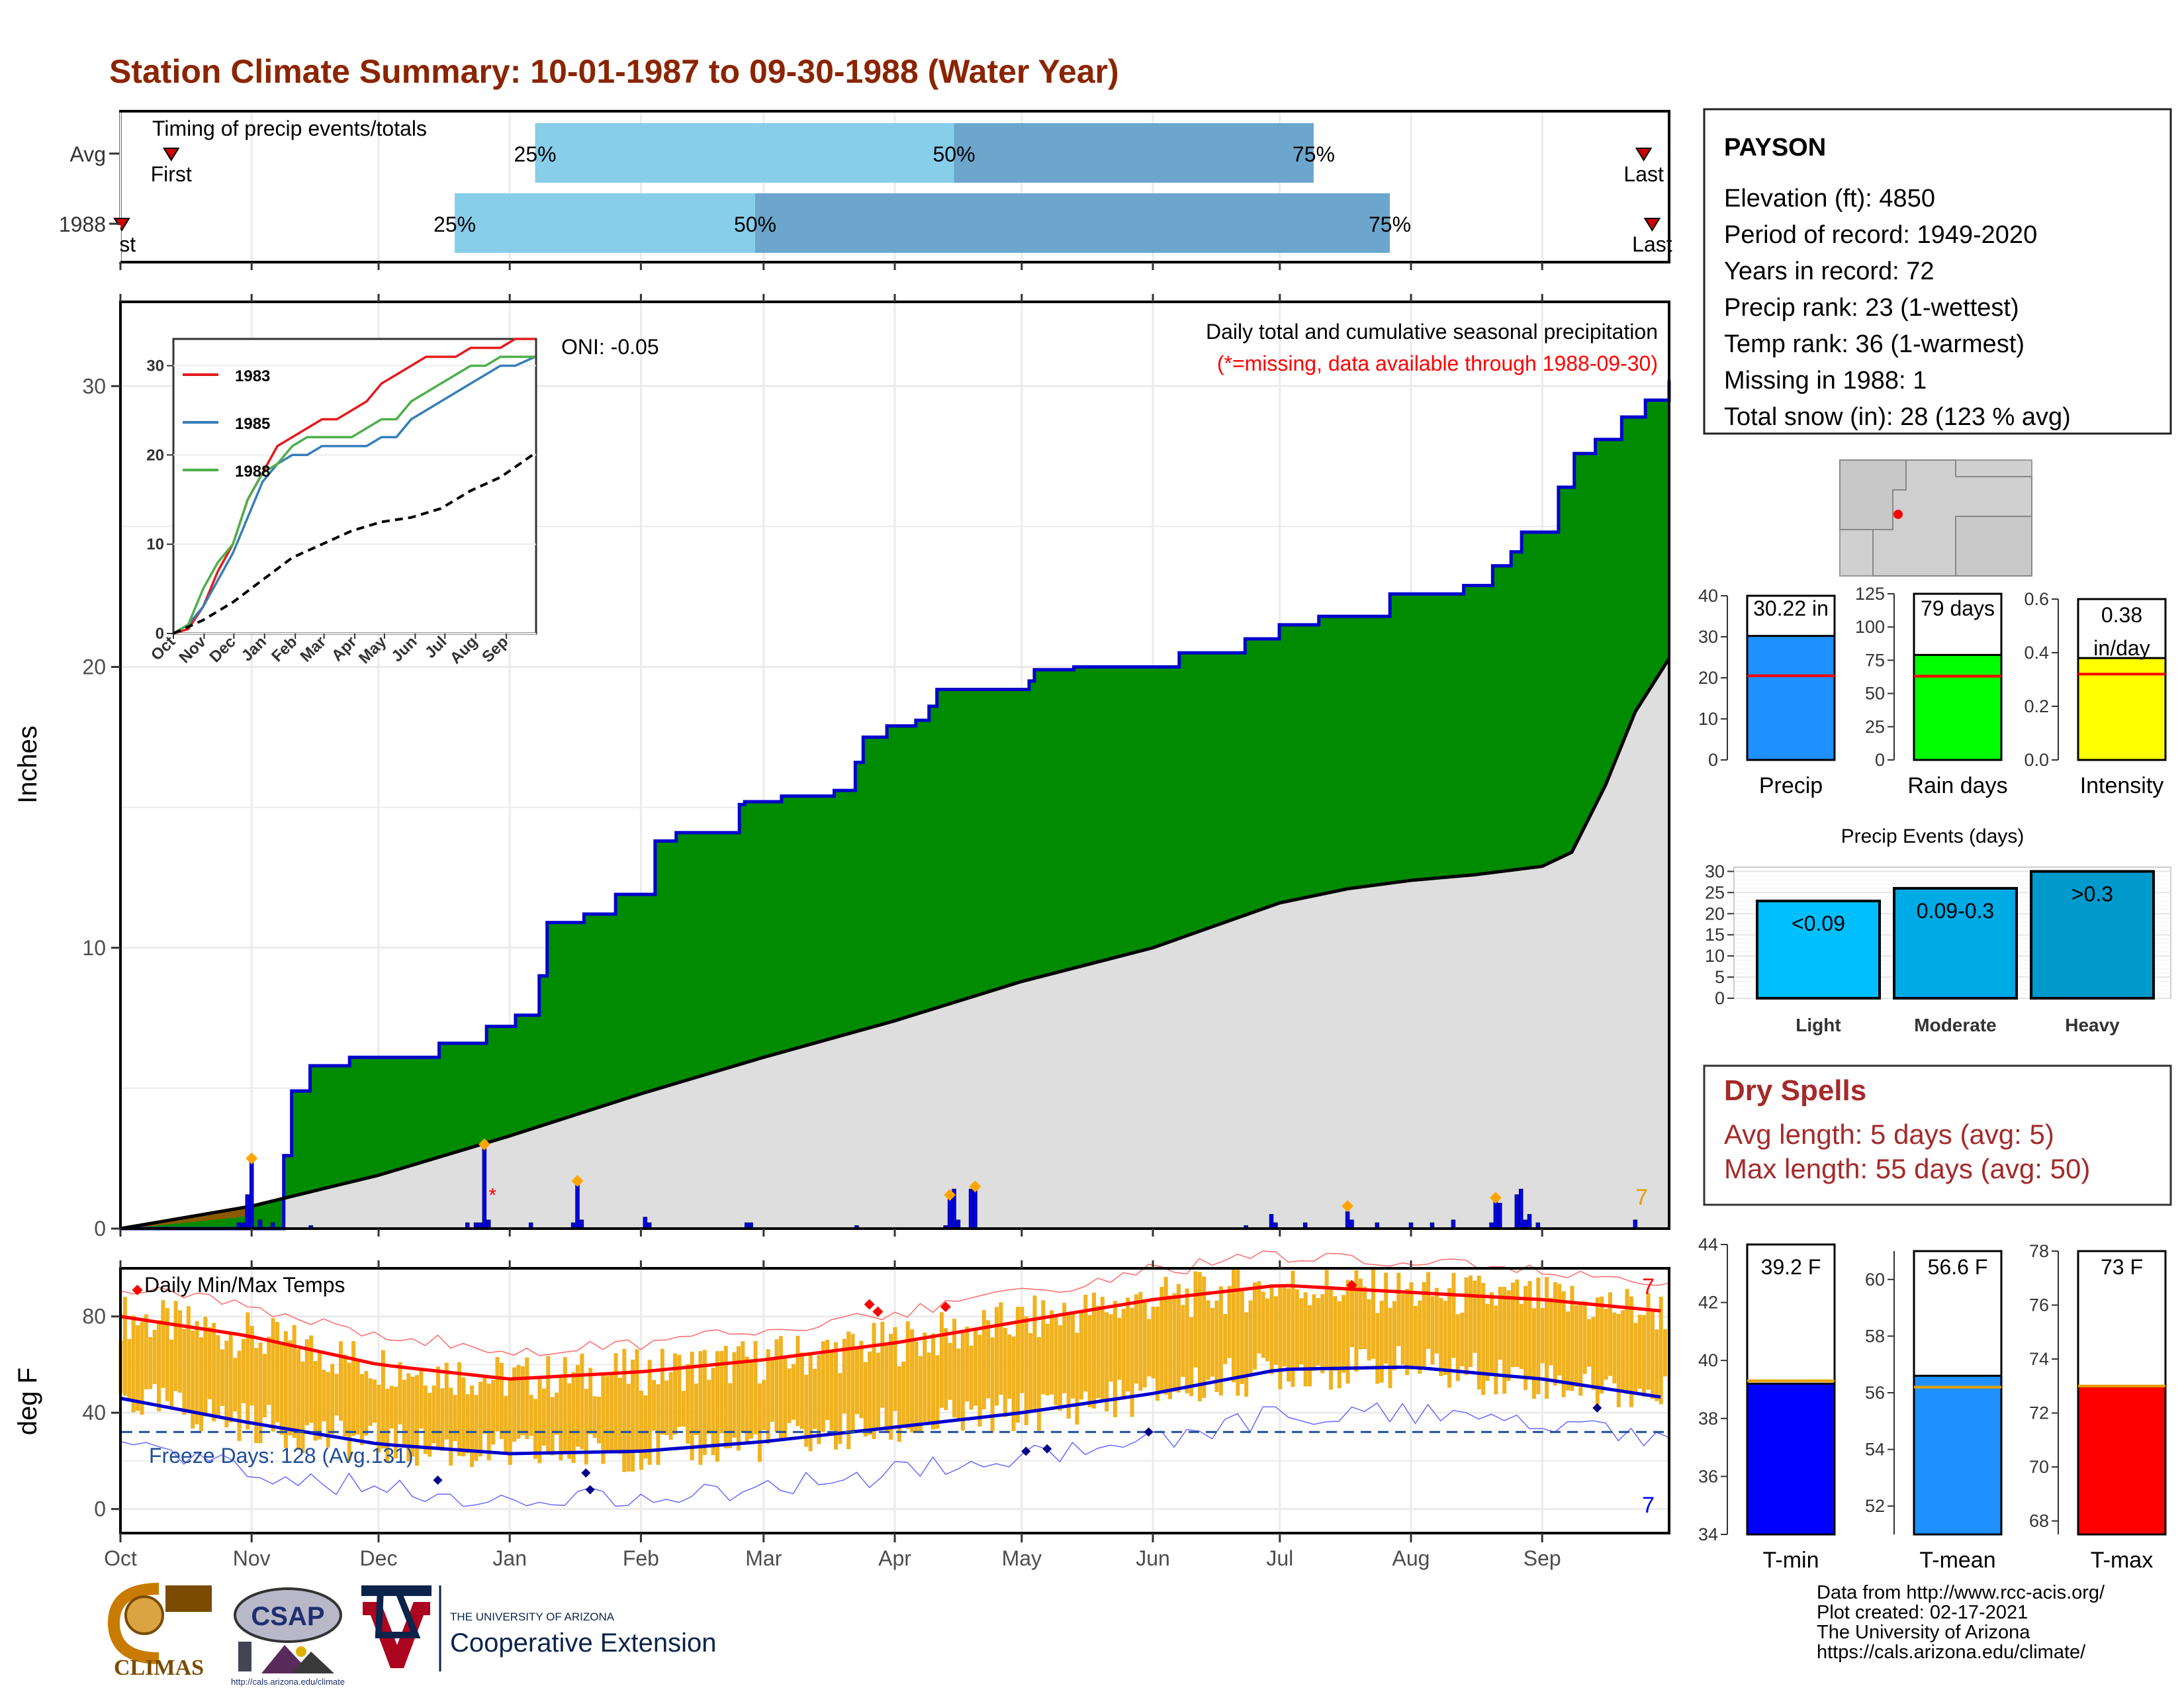 This screenshot has width=2184, height=1688. Describe the element at coordinates (890, 1410) in the screenshot. I see `avg-min-line` at that location.